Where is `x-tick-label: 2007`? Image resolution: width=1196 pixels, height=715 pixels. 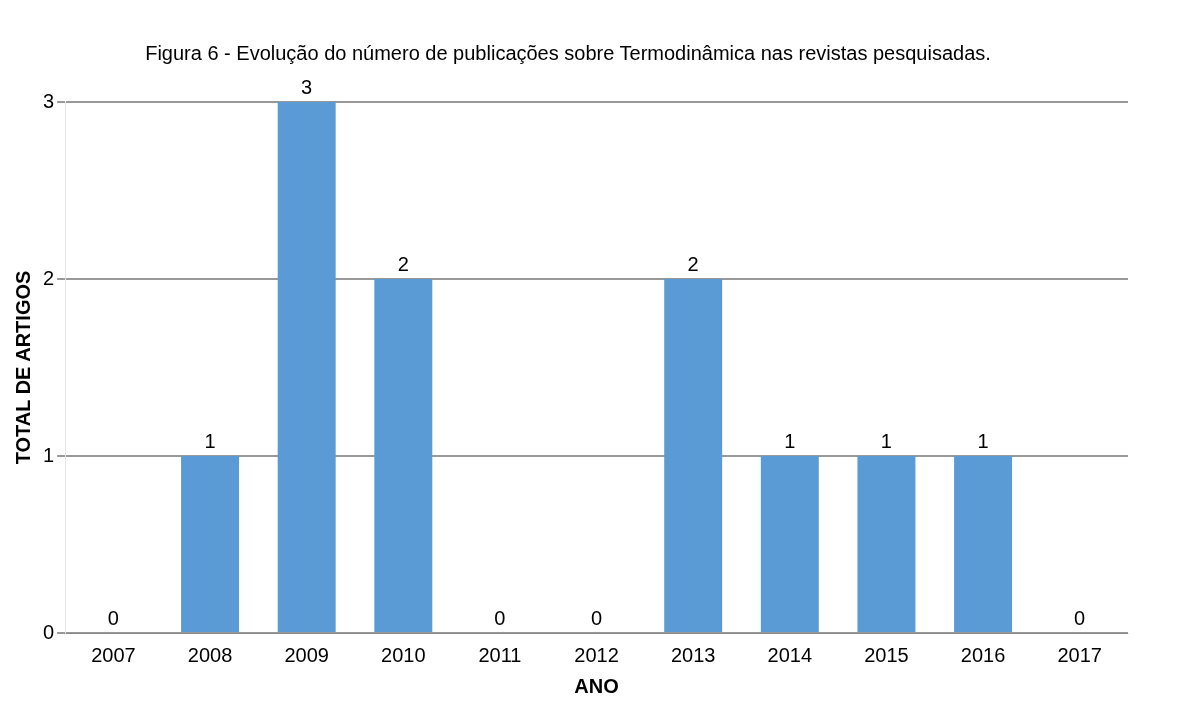 x-tick-label: 2007 is located at coordinates (113, 654).